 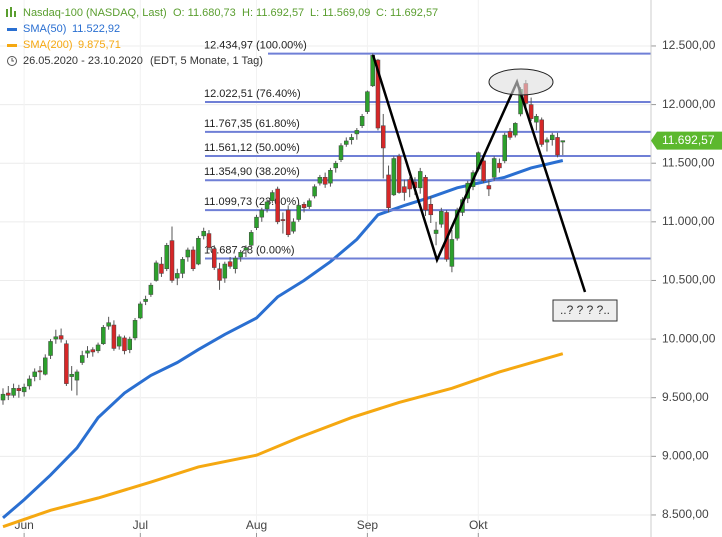 I want to click on period: 26.05.2020 - 23.10.2020, so click(x=83, y=61).